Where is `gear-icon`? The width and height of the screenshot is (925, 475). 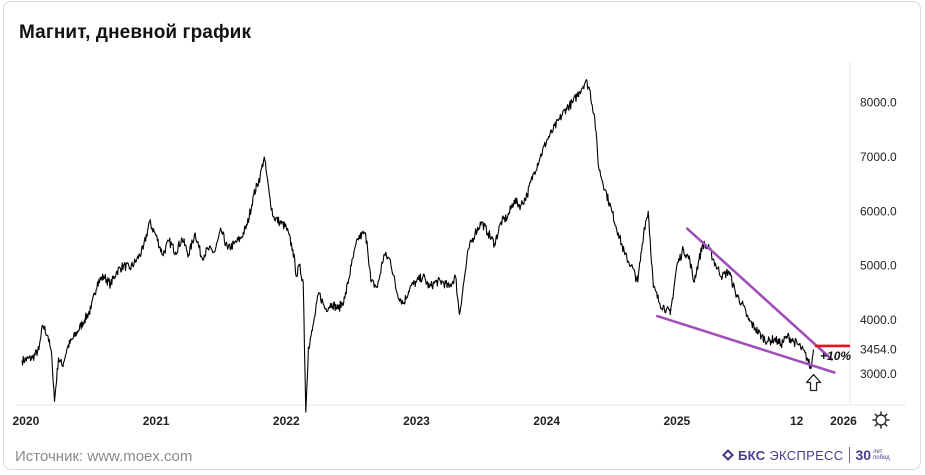 gear-icon is located at coordinates (881, 420).